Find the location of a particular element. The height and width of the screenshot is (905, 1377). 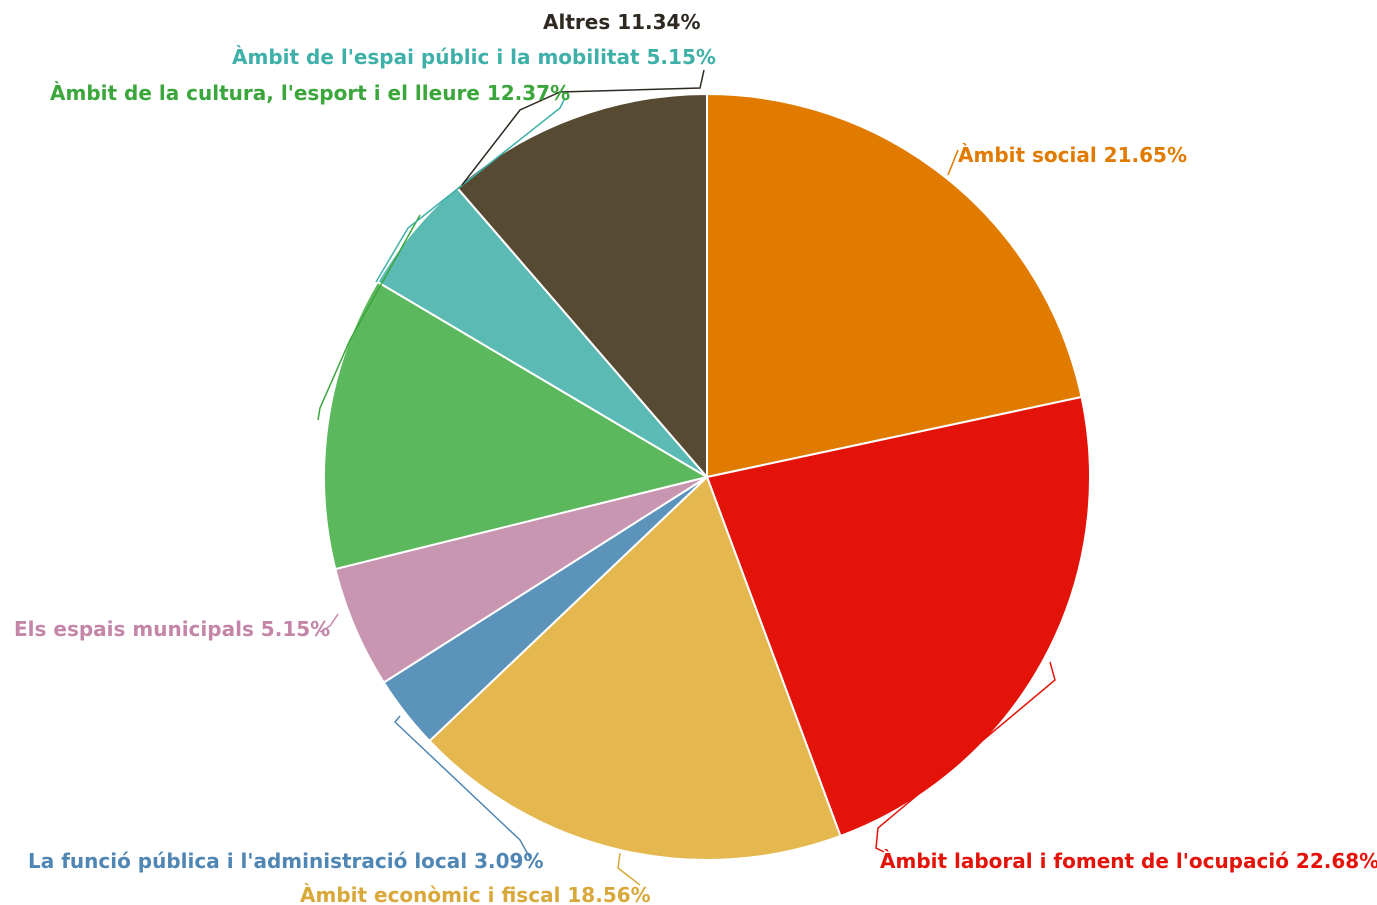

slice-label: Àmbit econòmic i fiscal 18.56% is located at coordinates (475, 894).